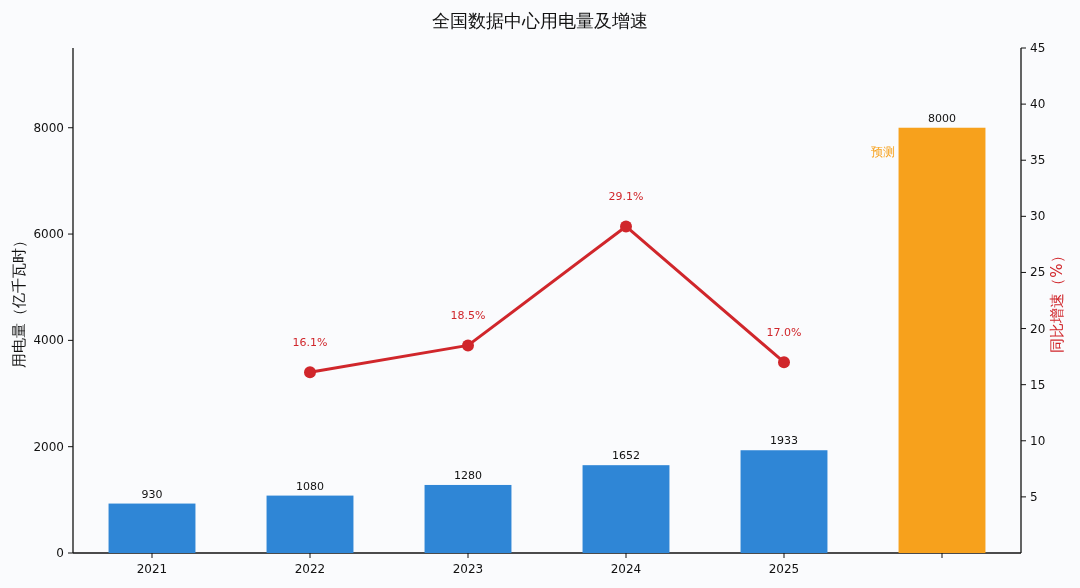 The width and height of the screenshot is (1080, 588). I want to click on y2-tick-label: 20, so click(1038, 328).